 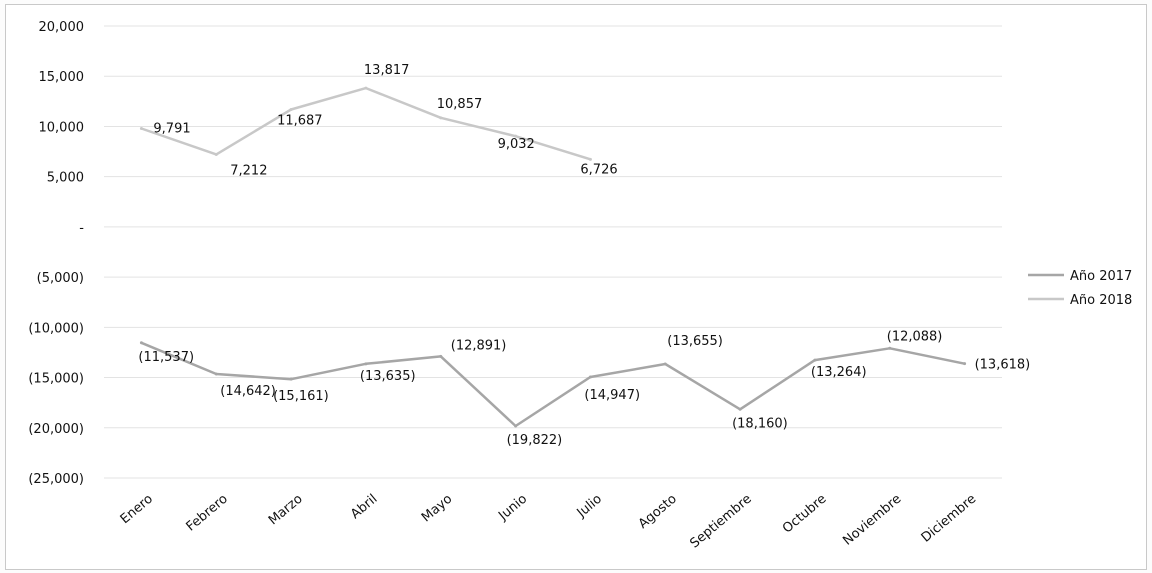 What do you see at coordinates (1101, 300) in the screenshot?
I see `legend-label: Año 2018` at bounding box center [1101, 300].